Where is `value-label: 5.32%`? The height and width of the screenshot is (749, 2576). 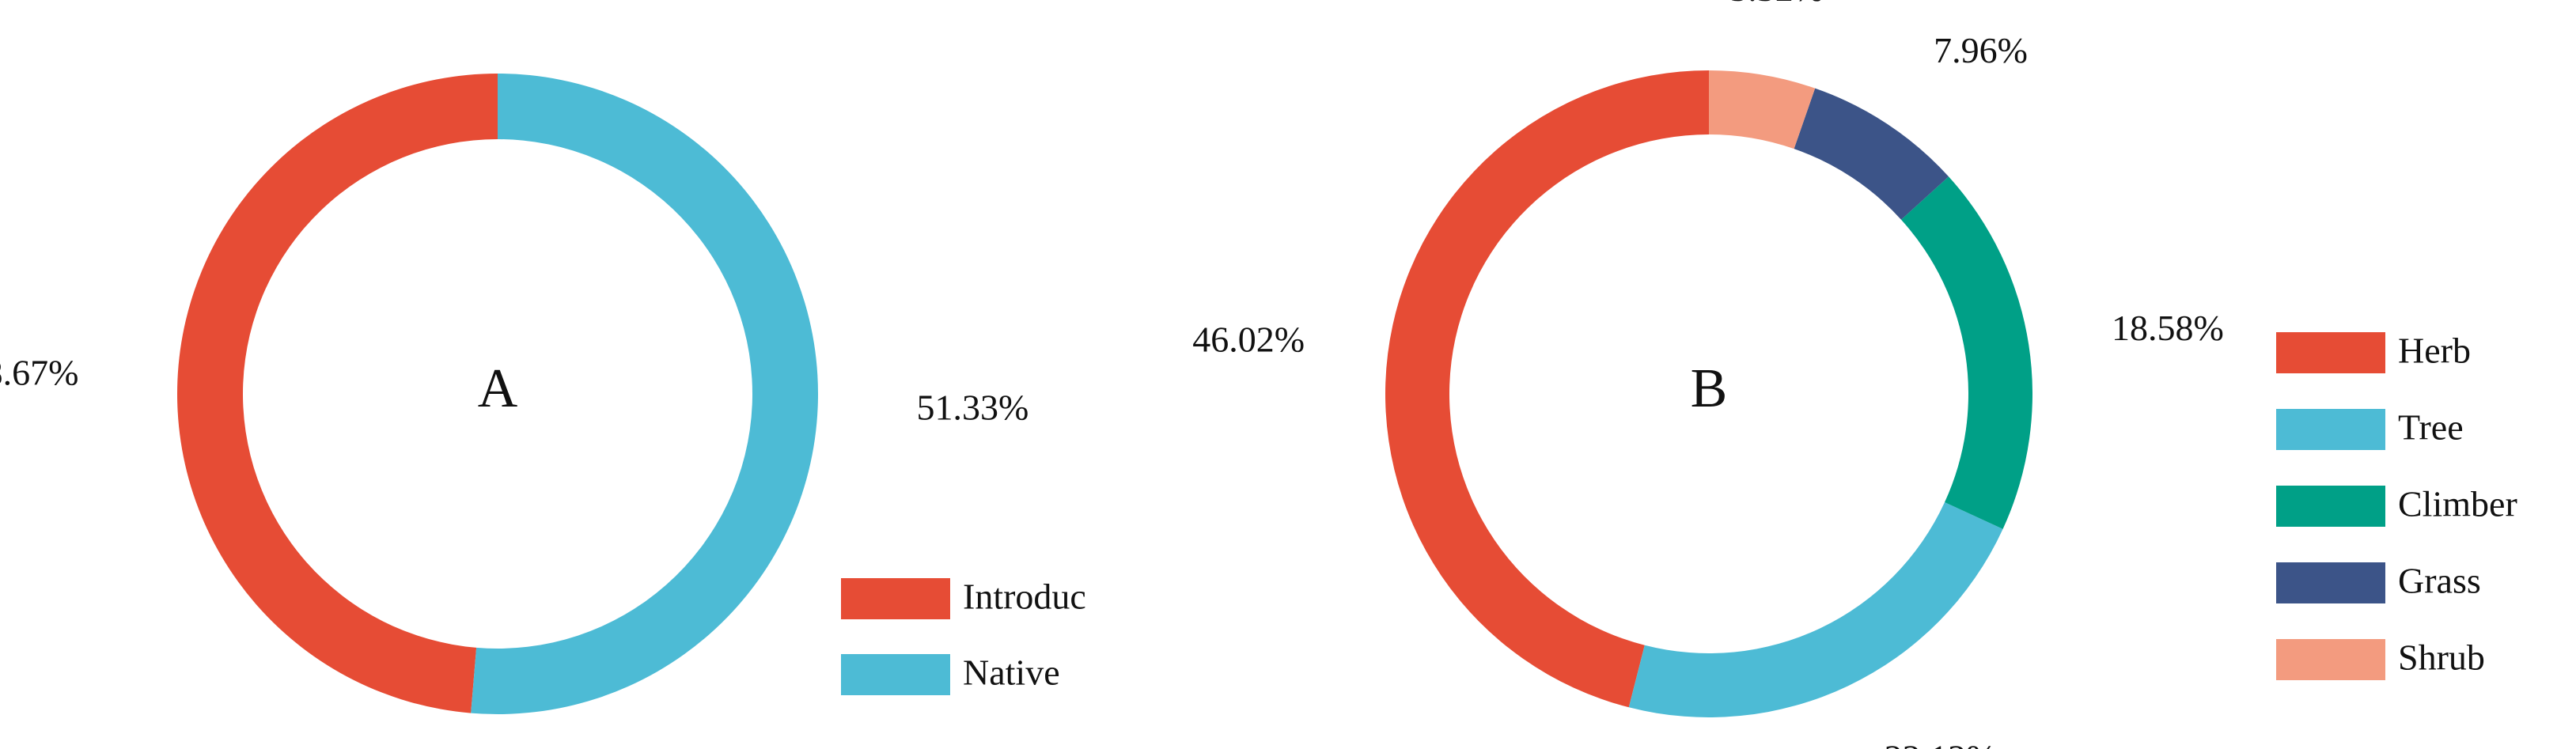 value-label: 5.32% is located at coordinates (1776, 5).